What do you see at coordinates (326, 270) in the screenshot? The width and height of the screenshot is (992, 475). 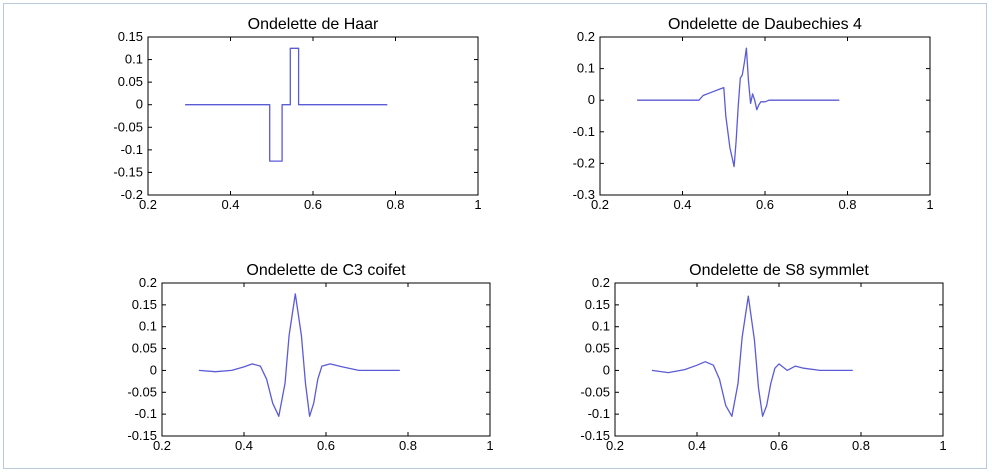 I see `chart-title: Ondelette de C3 coifet` at bounding box center [326, 270].